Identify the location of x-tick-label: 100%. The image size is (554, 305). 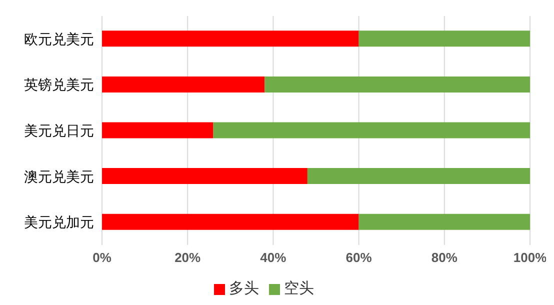
(530, 258).